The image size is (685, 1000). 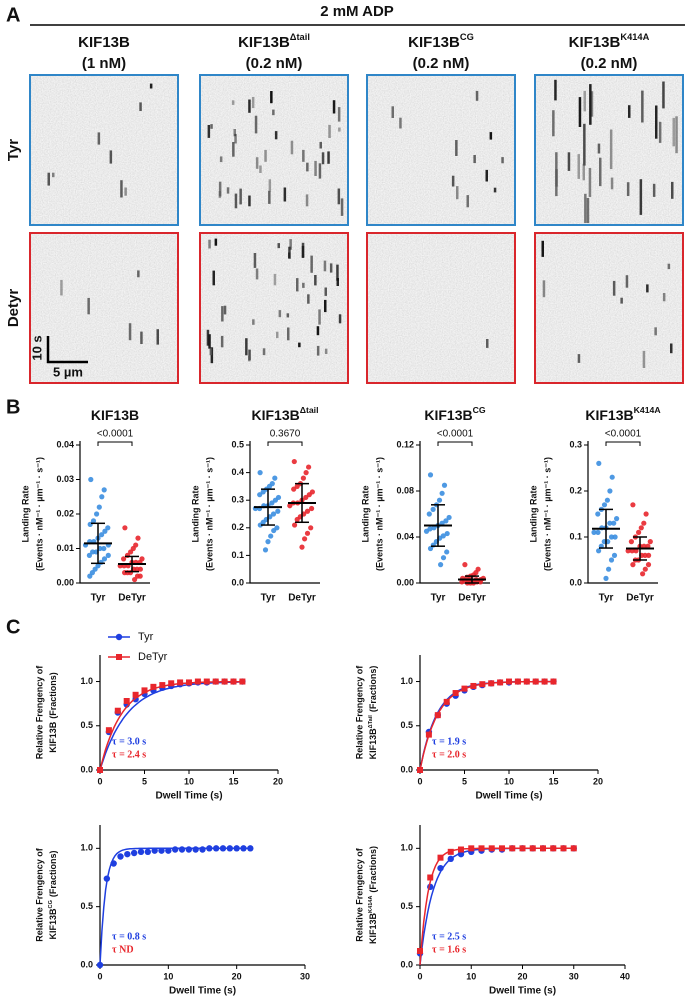 What do you see at coordinates (547, 514) in the screenshot?
I see `y-axis-label: (Events · nM⁻¹ · µm⁻¹ · s⁻¹)` at bounding box center [547, 514].